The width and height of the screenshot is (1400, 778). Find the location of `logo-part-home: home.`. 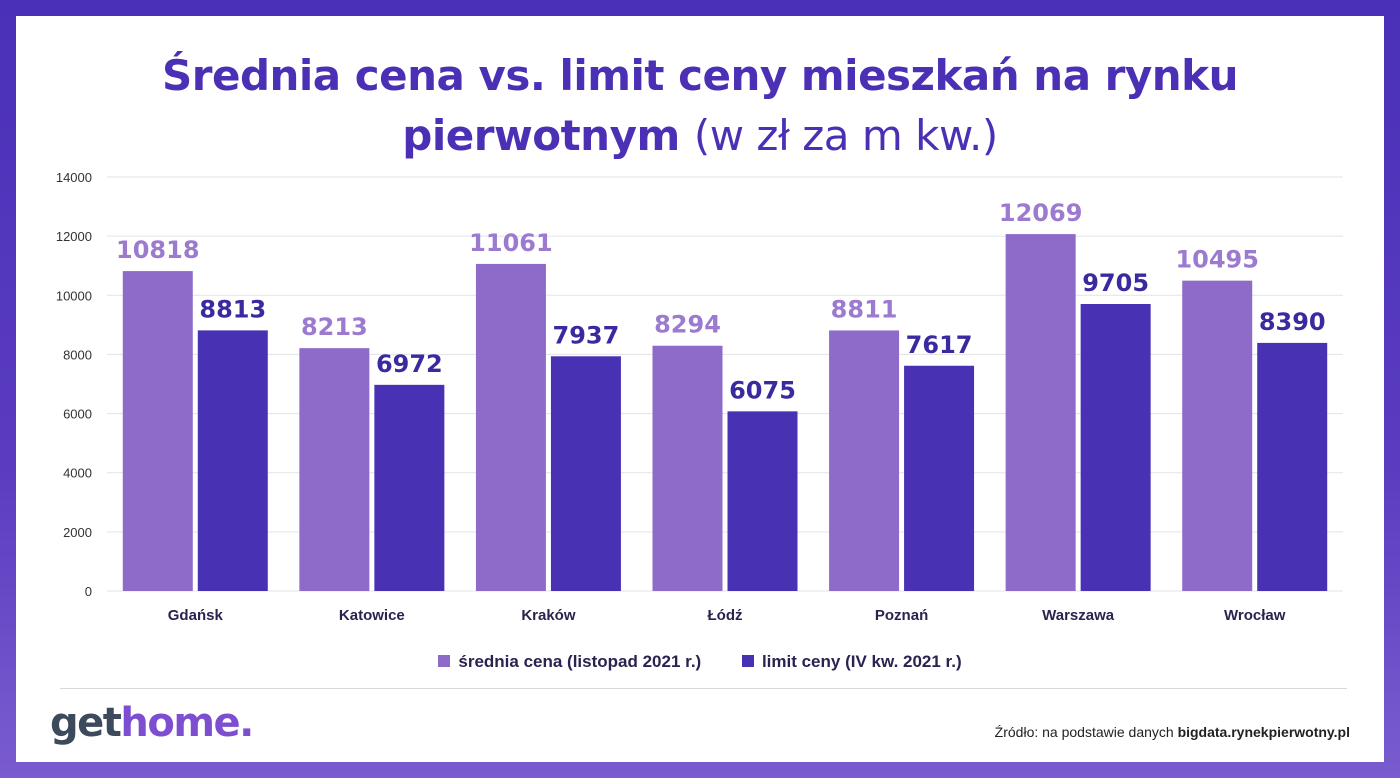

logo-part-home: home. is located at coordinates (187, 723).